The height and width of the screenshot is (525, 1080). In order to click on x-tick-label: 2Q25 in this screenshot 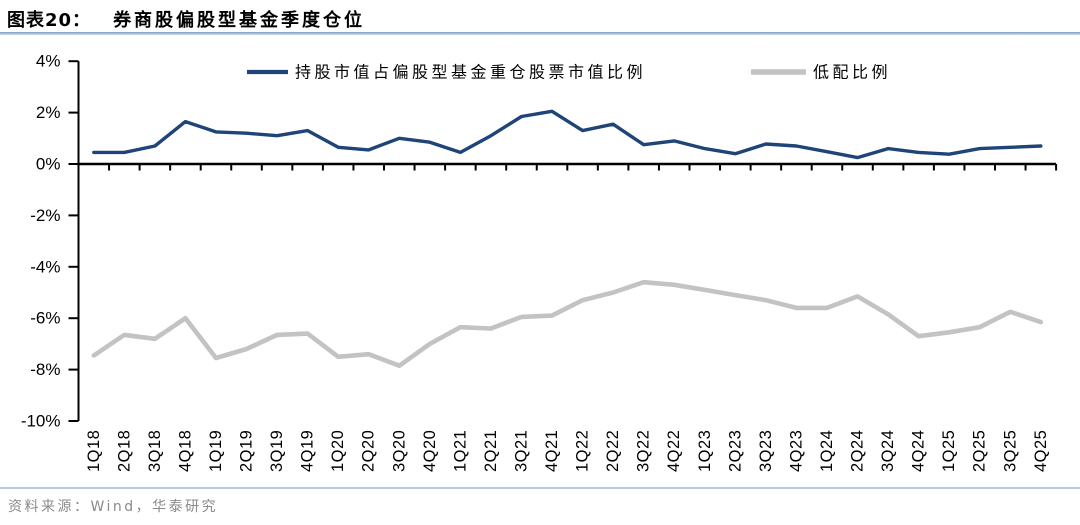, I will do `click(980, 451)`.